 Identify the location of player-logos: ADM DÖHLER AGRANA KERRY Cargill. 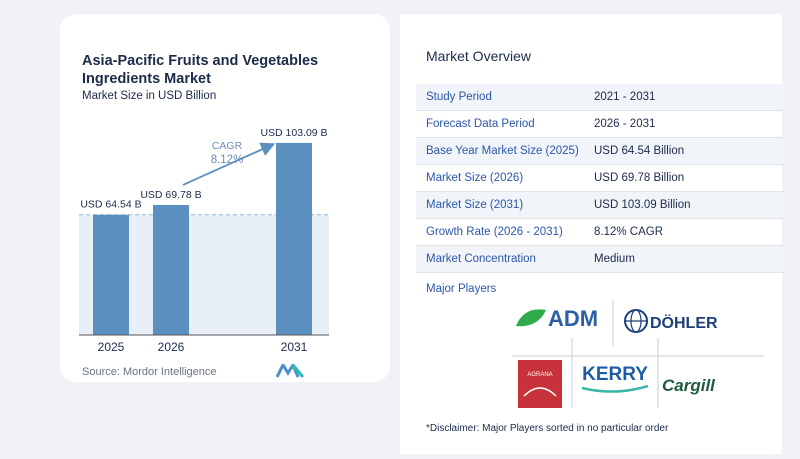
(638, 354).